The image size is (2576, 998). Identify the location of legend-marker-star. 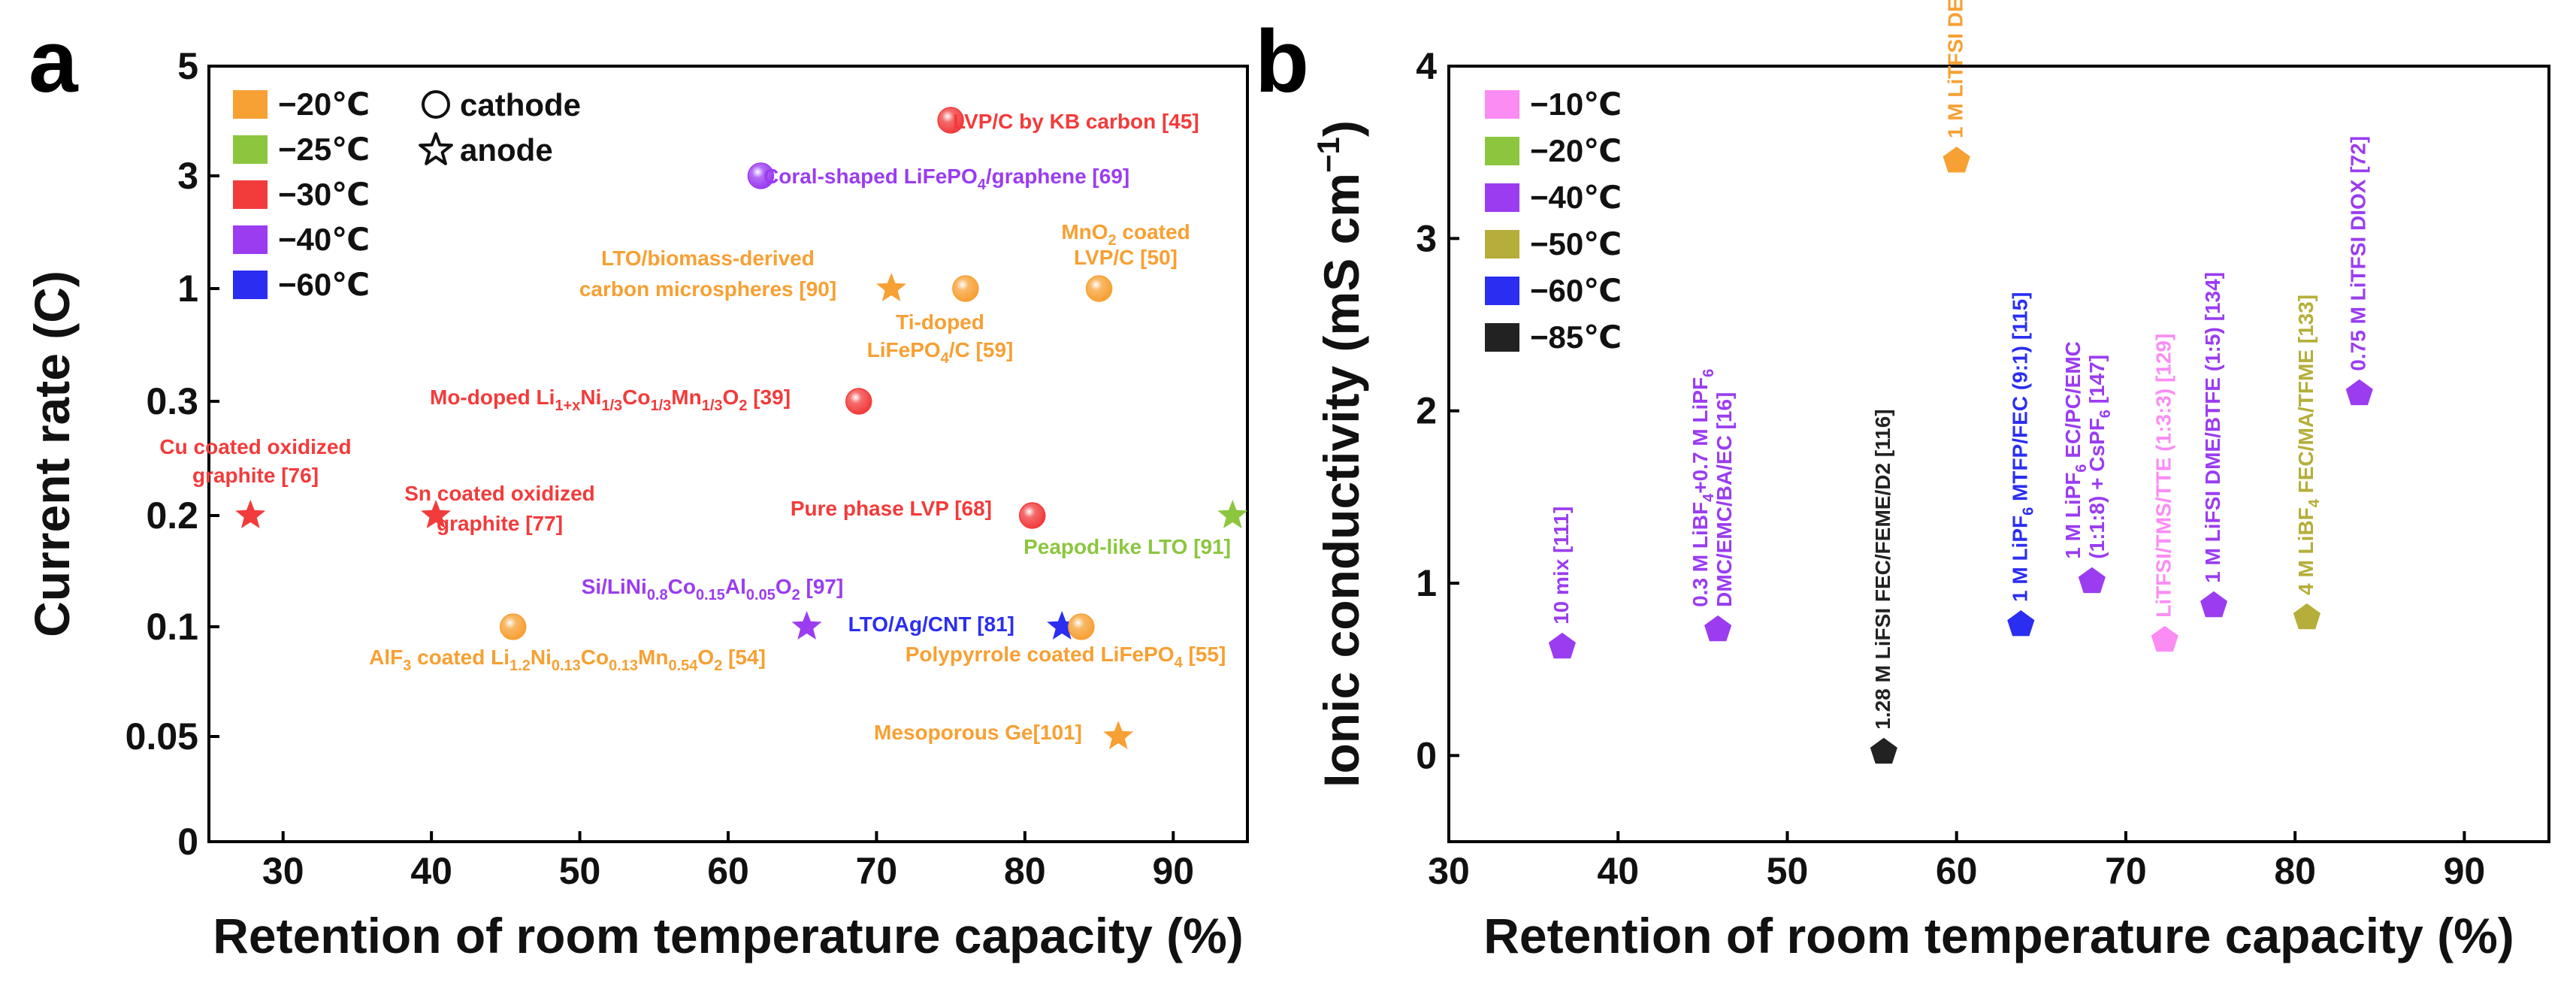
(436, 148).